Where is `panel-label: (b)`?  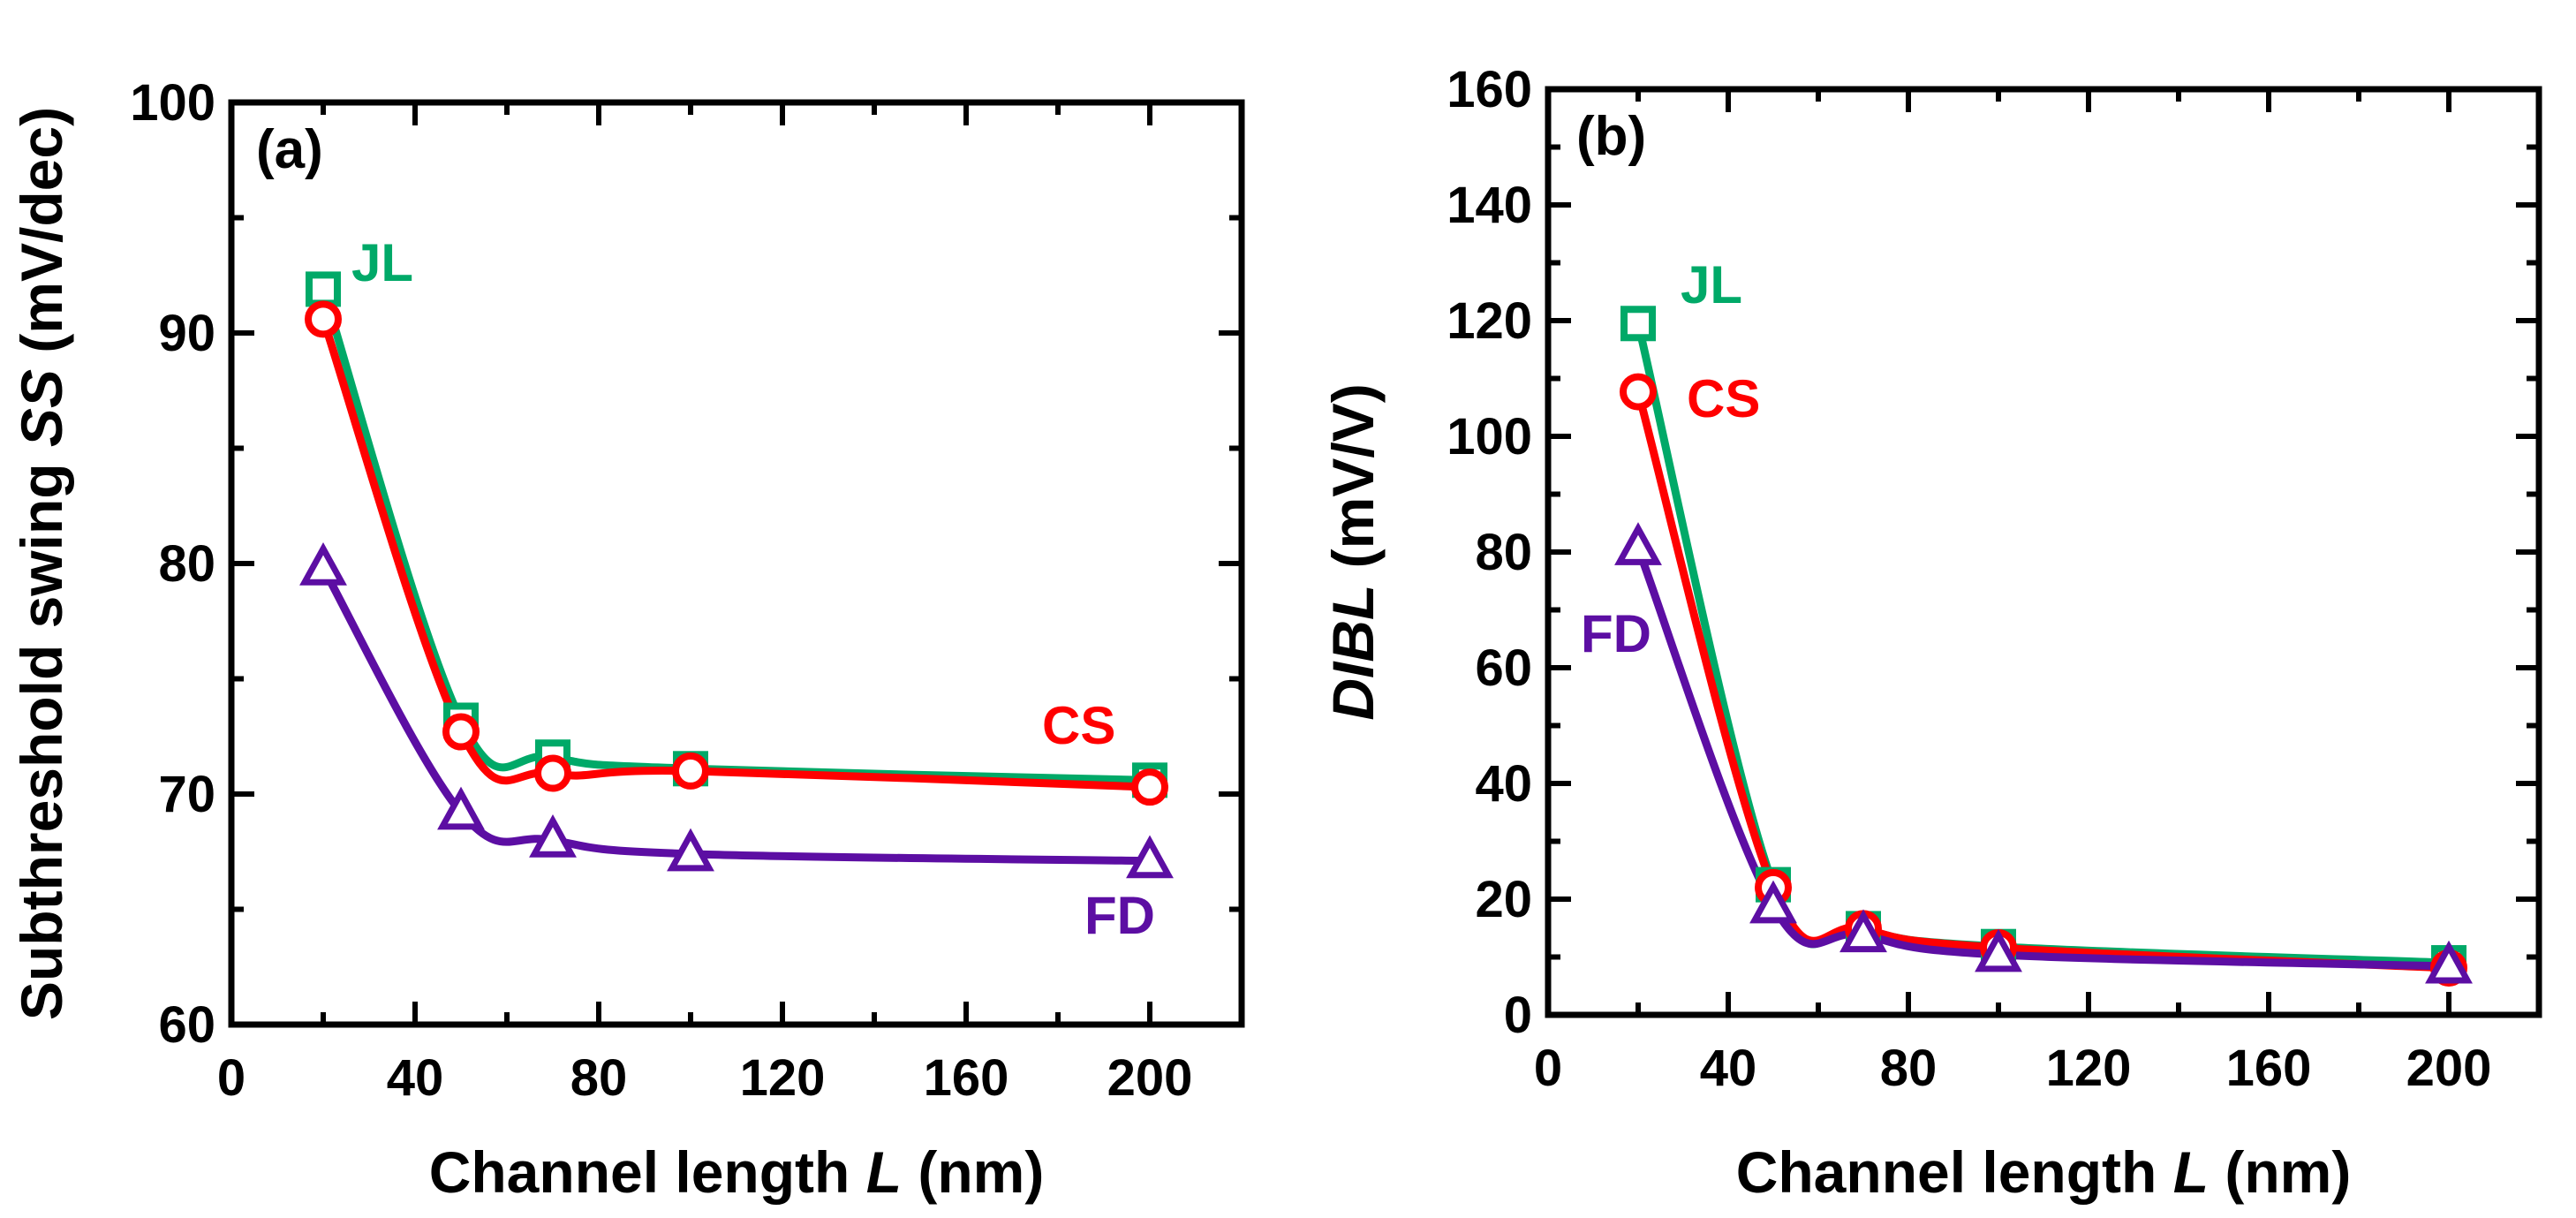 panel-label: (b) is located at coordinates (1611, 136).